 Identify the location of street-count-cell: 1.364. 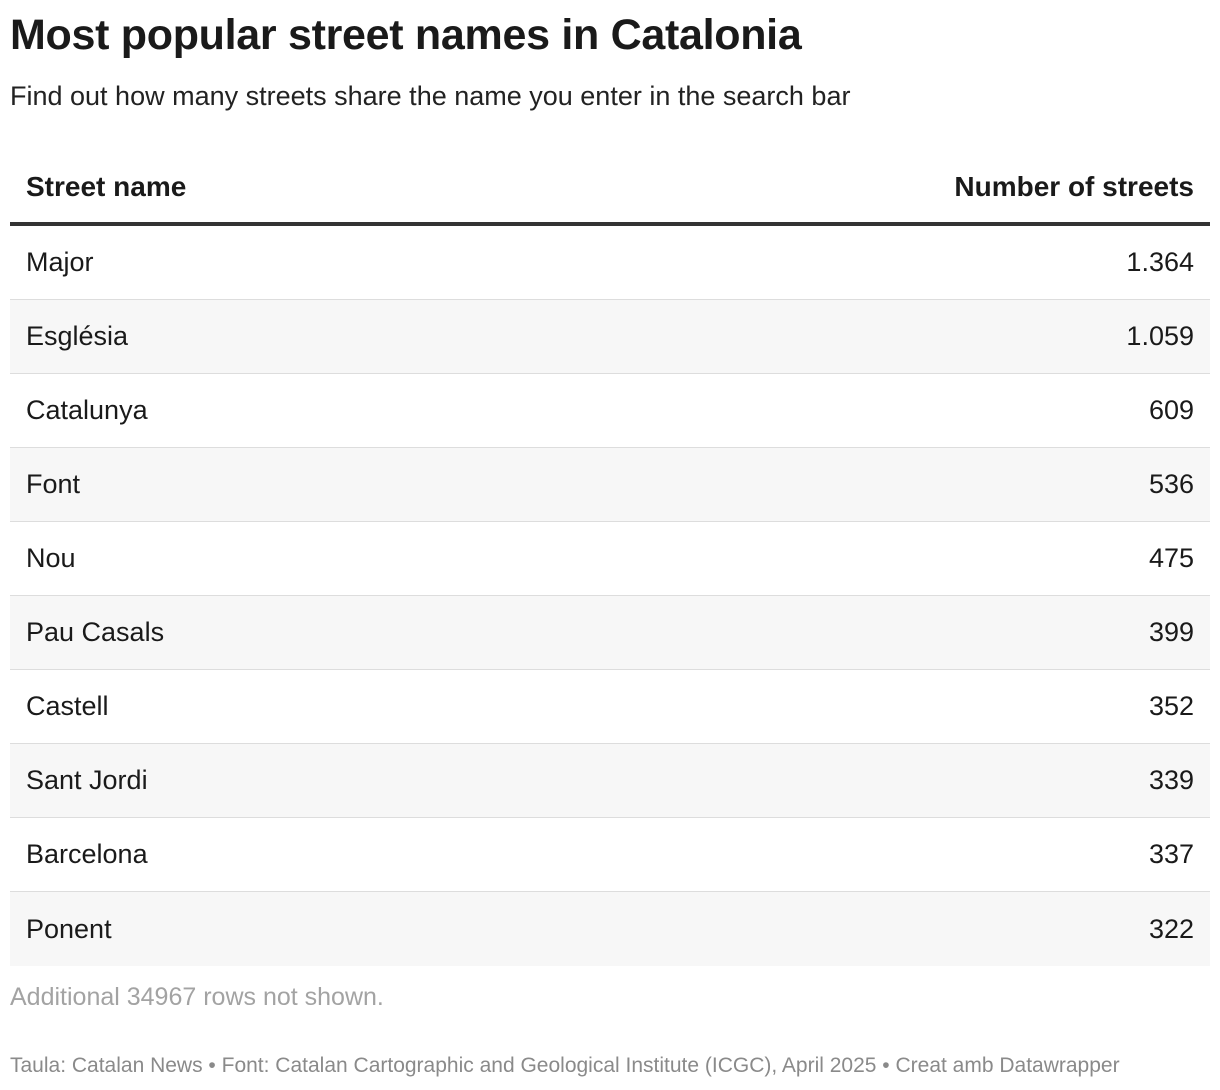
(1160, 262).